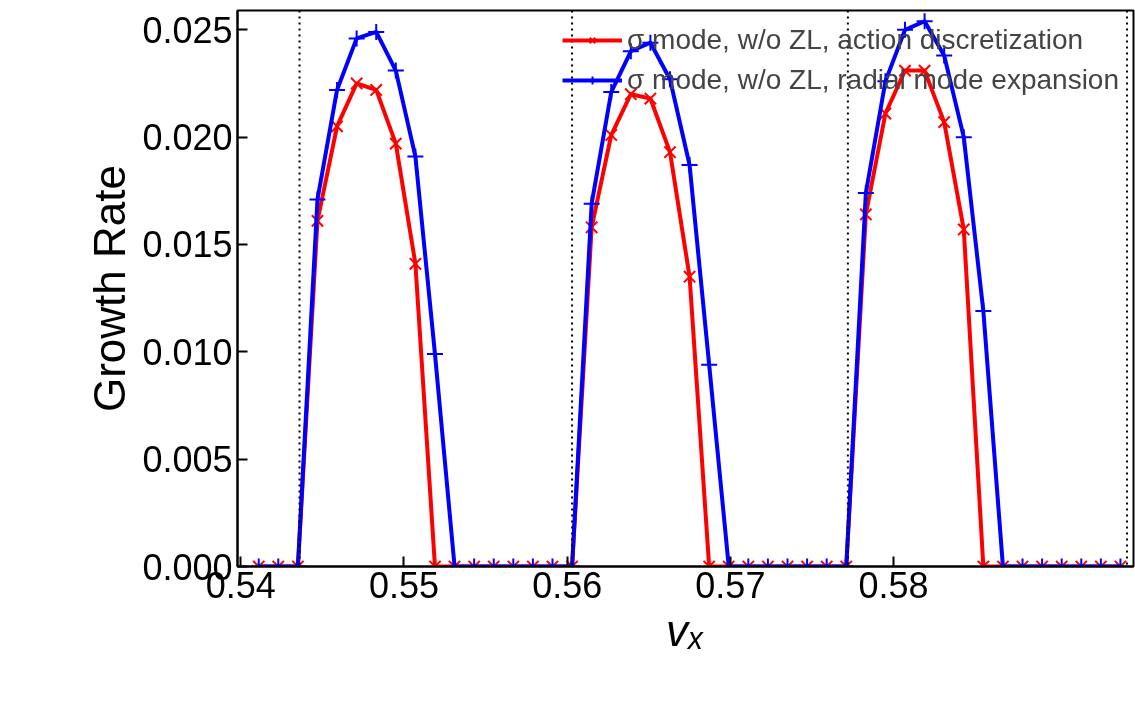  What do you see at coordinates (567, 585) in the screenshot?
I see `x-tick-label: 0.56` at bounding box center [567, 585].